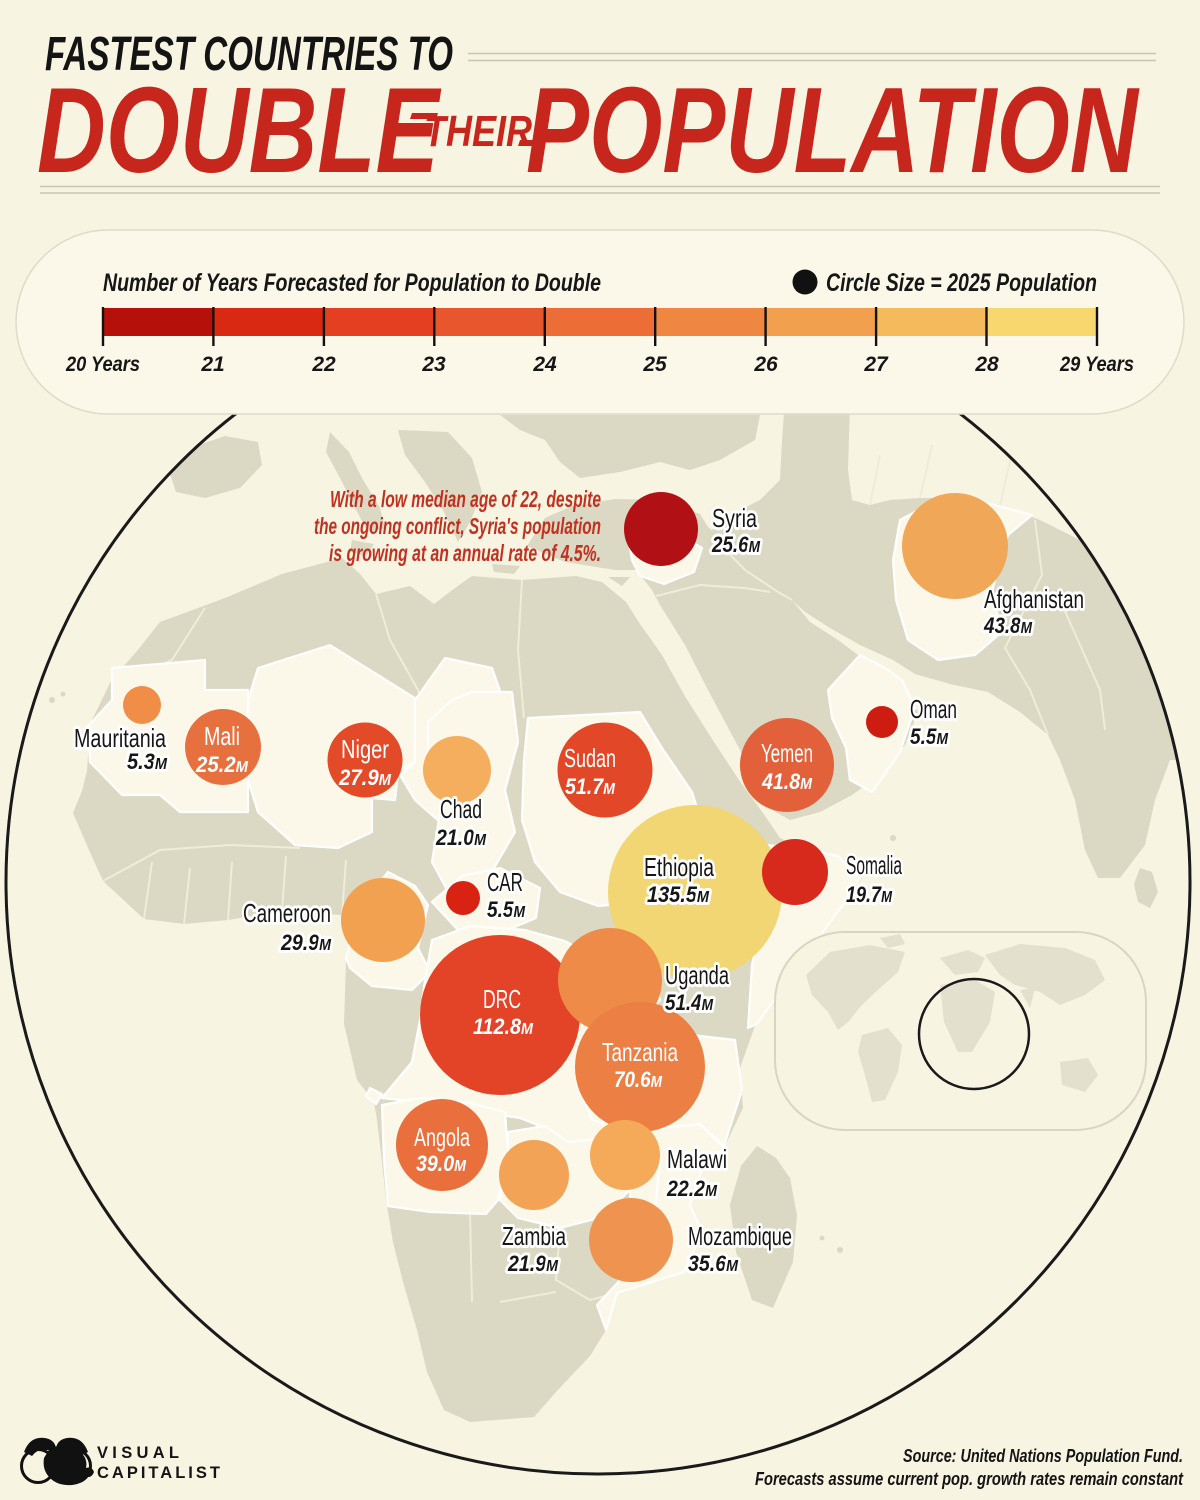 The height and width of the screenshot is (1500, 1200). What do you see at coordinates (502, 999) in the screenshot?
I see `svg-text: DRC` at bounding box center [502, 999].